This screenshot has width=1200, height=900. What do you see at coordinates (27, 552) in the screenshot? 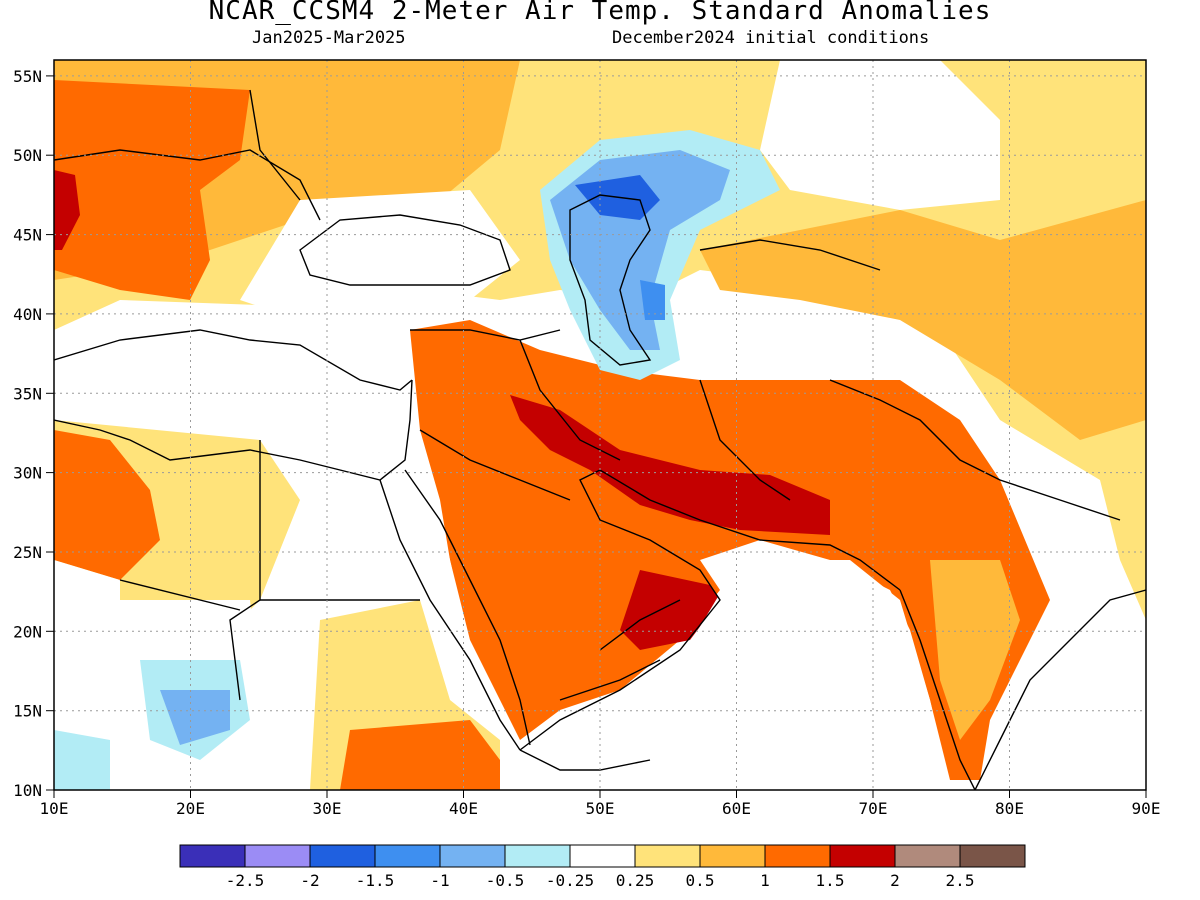
I see `lat-label-25n: 25N` at bounding box center [27, 552].